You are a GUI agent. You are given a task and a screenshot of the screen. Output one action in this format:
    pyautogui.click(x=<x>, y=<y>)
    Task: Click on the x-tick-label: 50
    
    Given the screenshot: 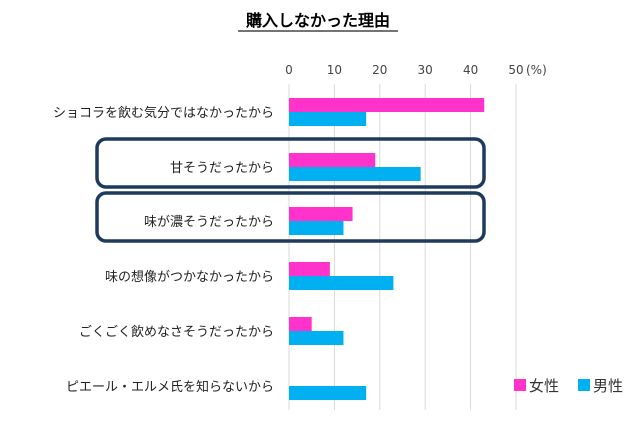 What is the action you would take?
    pyautogui.click(x=515, y=70)
    